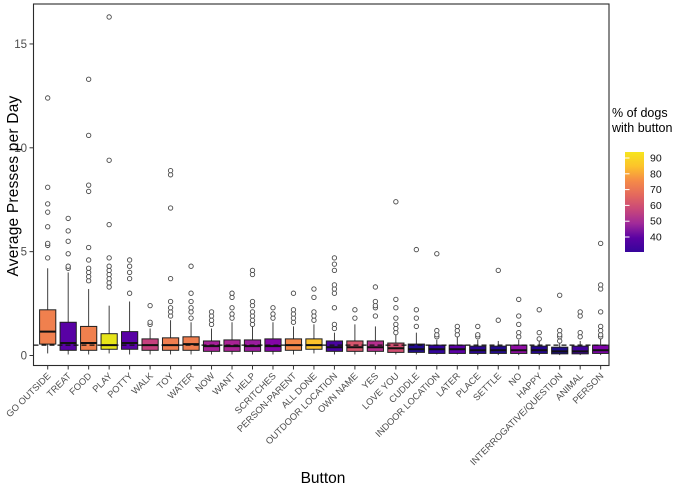  I want to click on legend-tick-label: 40, so click(656, 238).